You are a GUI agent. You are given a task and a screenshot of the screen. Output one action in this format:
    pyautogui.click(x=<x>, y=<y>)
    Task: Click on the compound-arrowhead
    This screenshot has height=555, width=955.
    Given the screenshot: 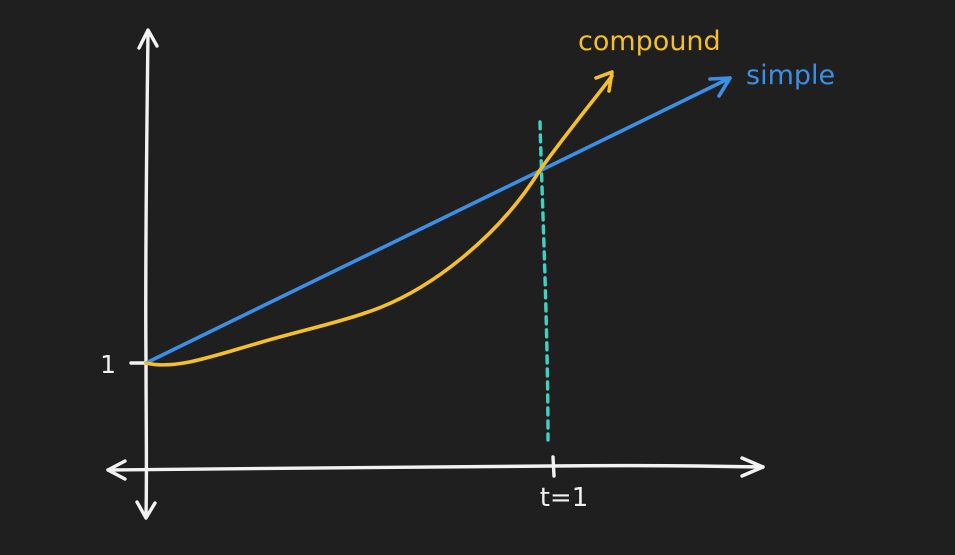 What is the action you would take?
    pyautogui.click(x=604, y=81)
    